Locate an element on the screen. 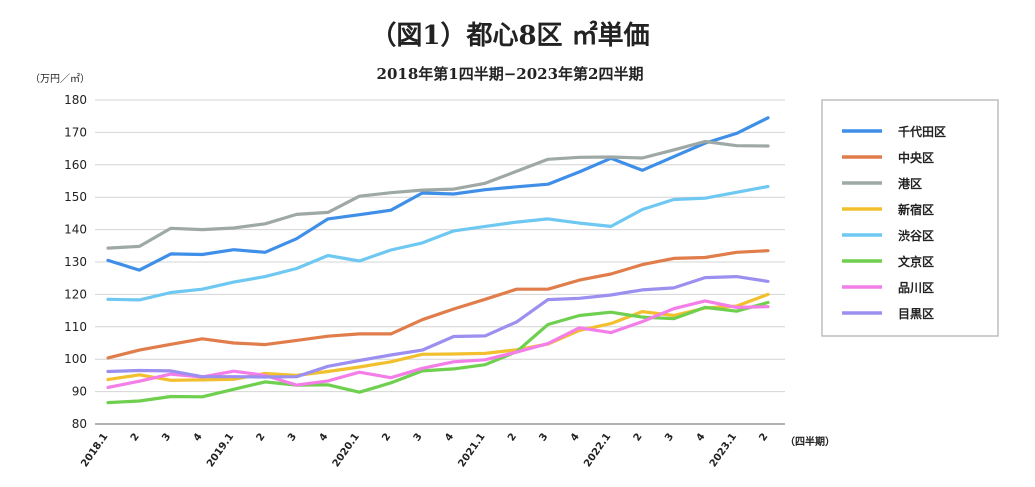 The image size is (1035, 487). y-tick-label: 80 is located at coordinates (79, 424).